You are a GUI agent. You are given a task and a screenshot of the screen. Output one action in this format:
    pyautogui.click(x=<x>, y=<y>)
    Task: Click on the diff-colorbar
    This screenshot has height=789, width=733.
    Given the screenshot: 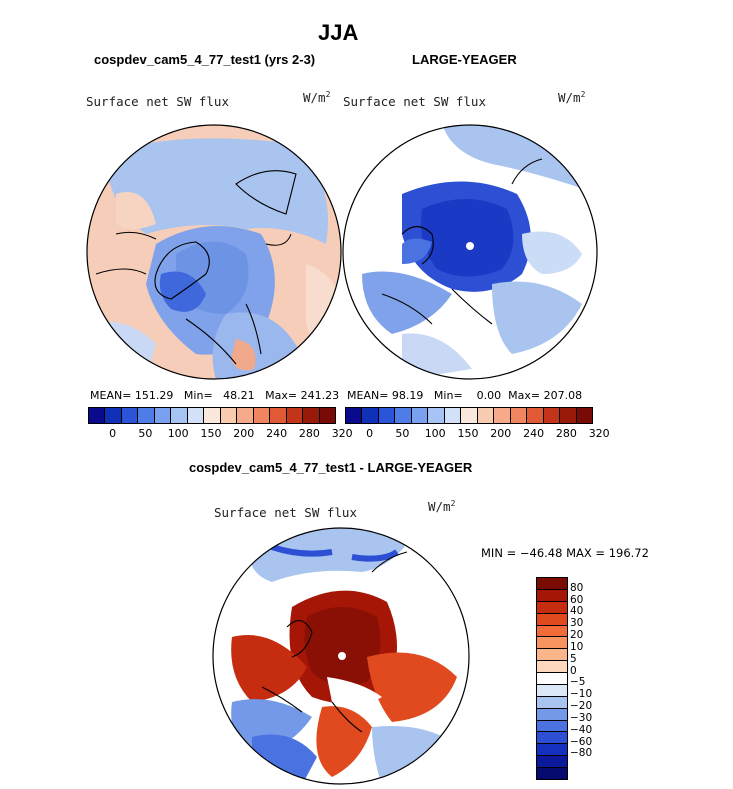 What is the action you would take?
    pyautogui.click(x=552, y=678)
    